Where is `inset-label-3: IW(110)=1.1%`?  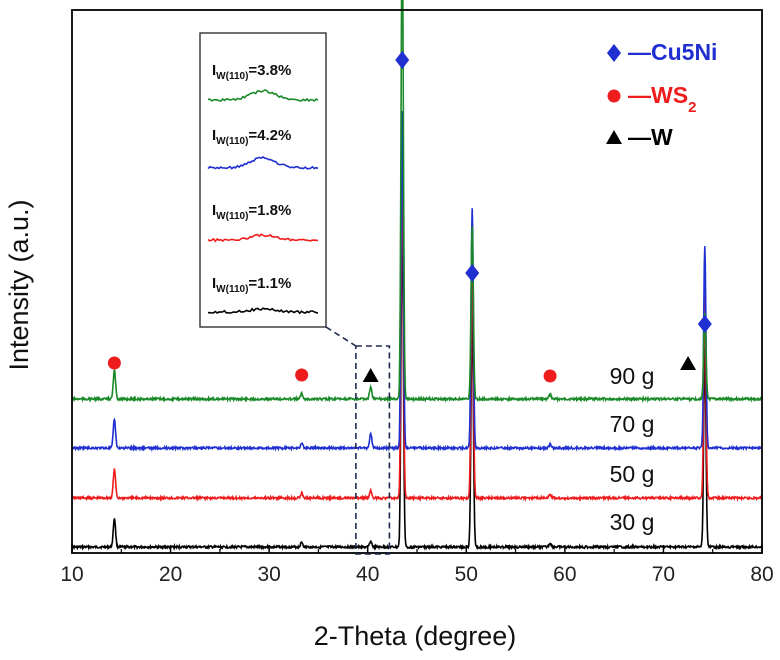
inset-label-3: IW(110)=1.1% is located at coordinates (251, 285).